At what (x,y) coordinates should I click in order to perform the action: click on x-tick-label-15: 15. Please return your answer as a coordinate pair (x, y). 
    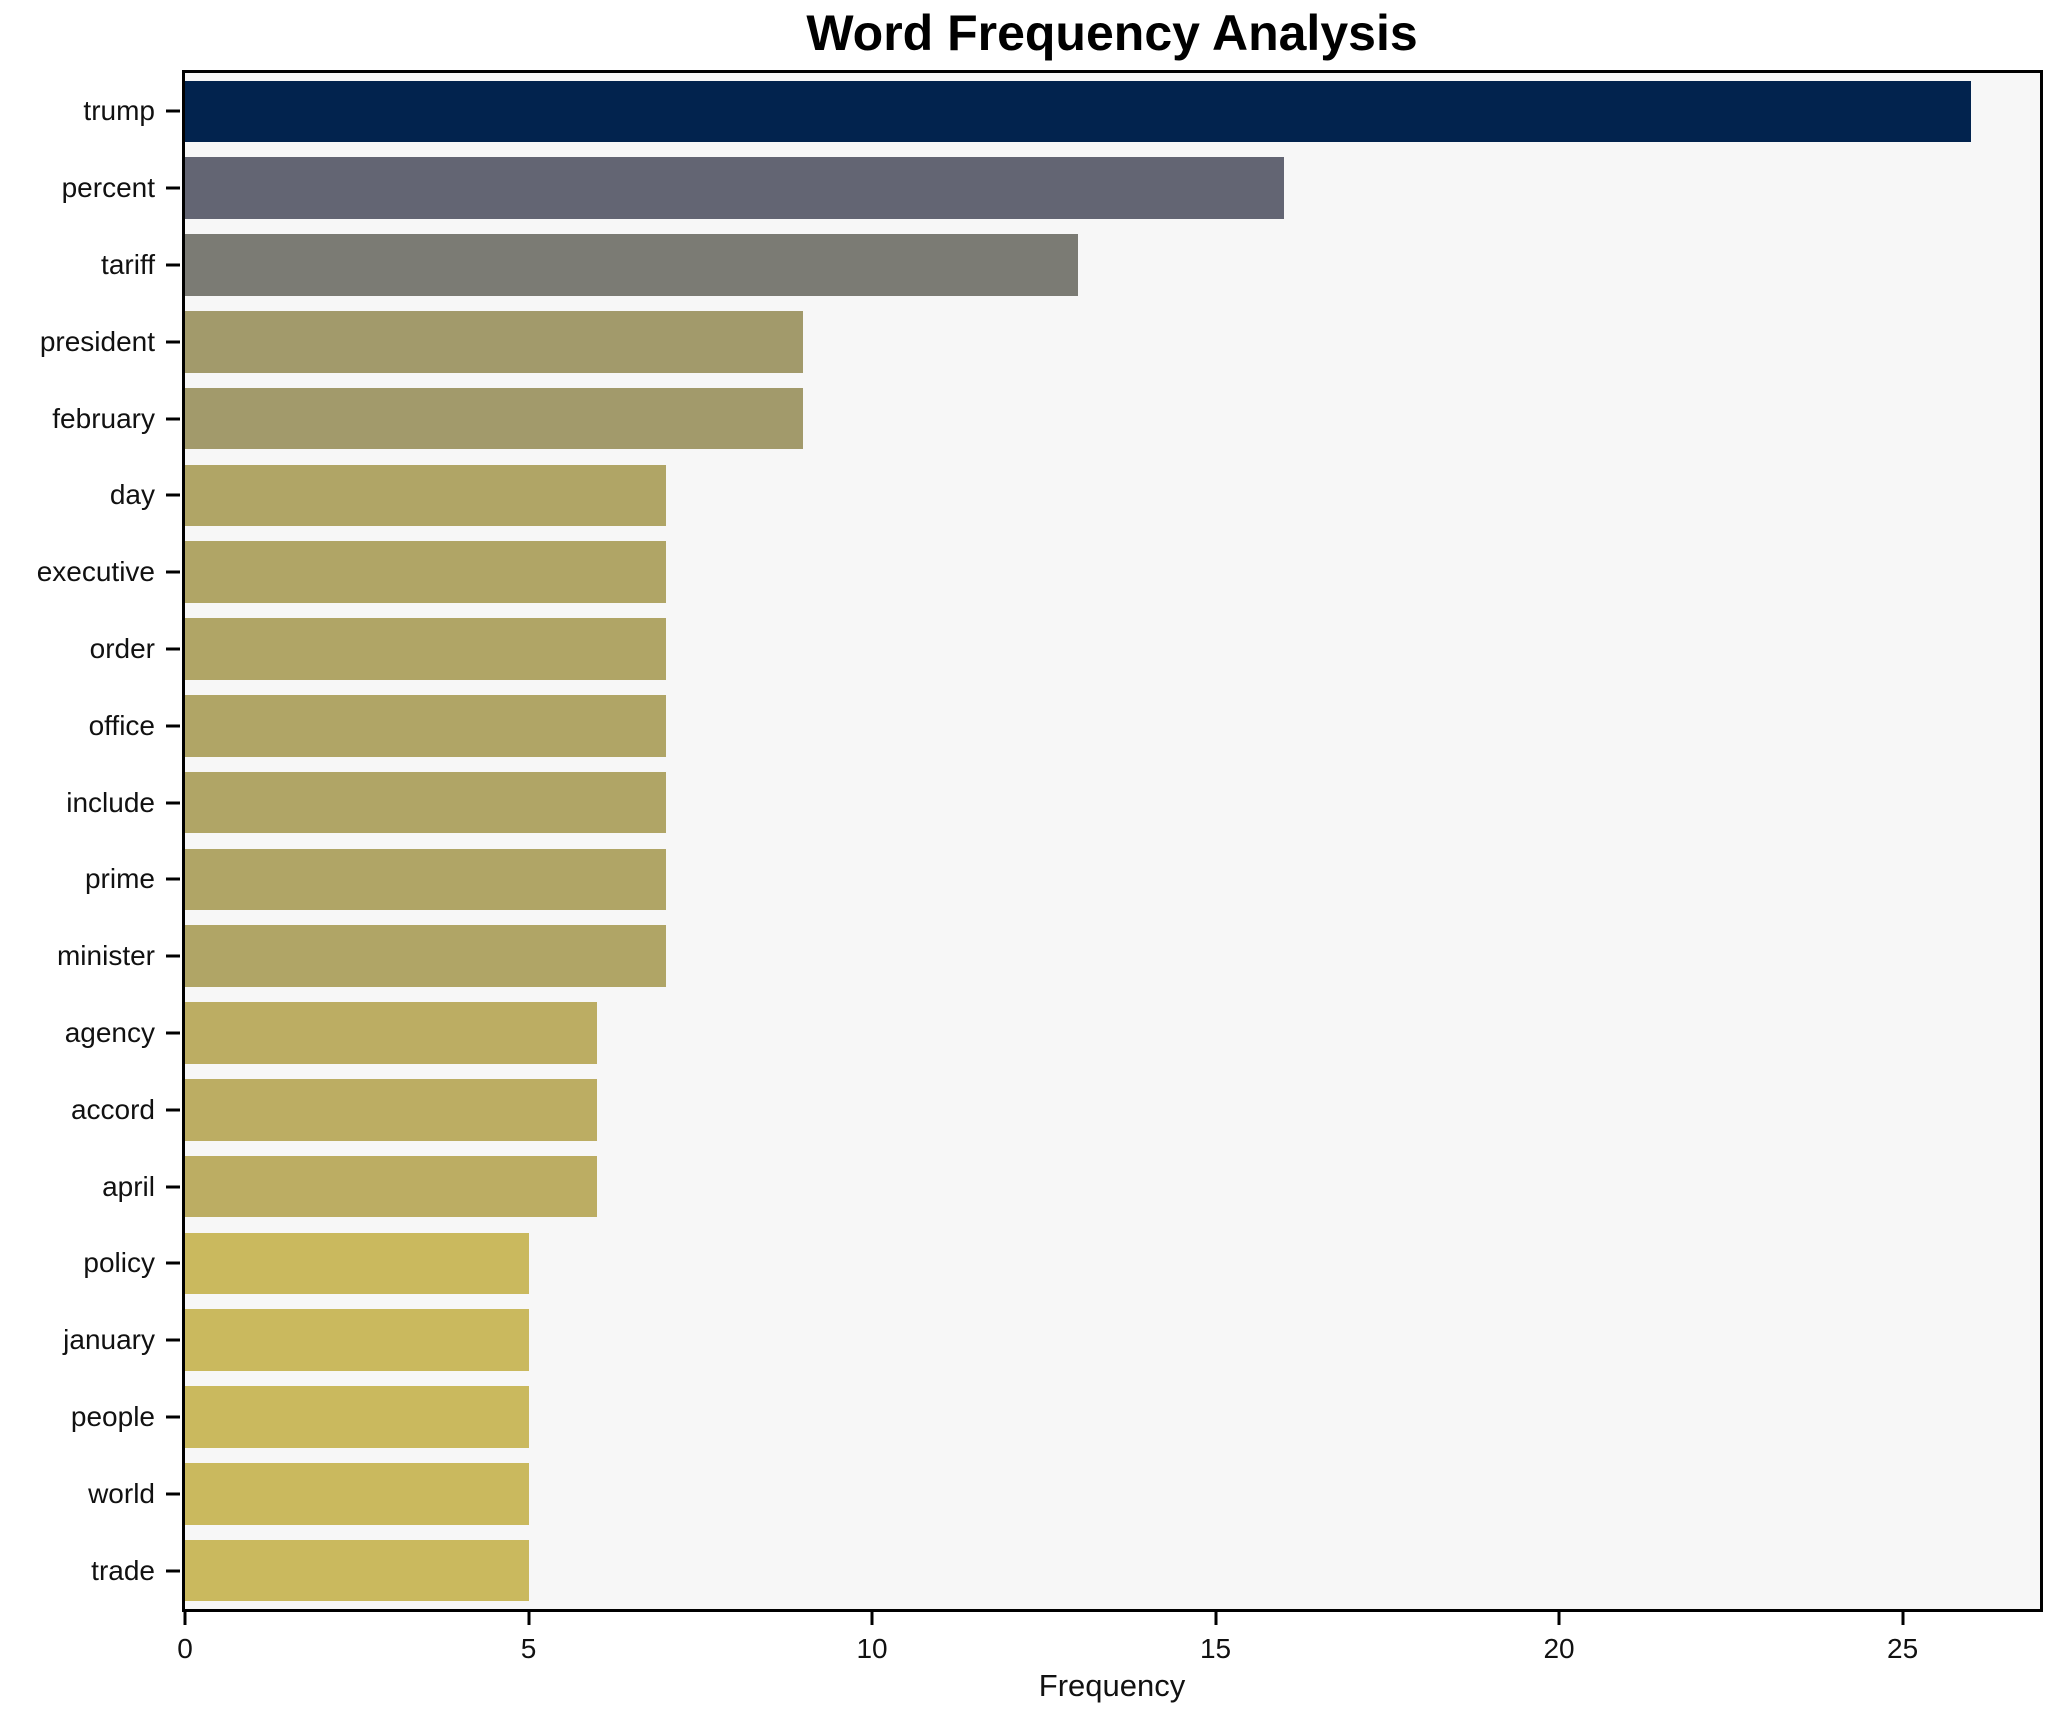
    Looking at the image, I should click on (1215, 1648).